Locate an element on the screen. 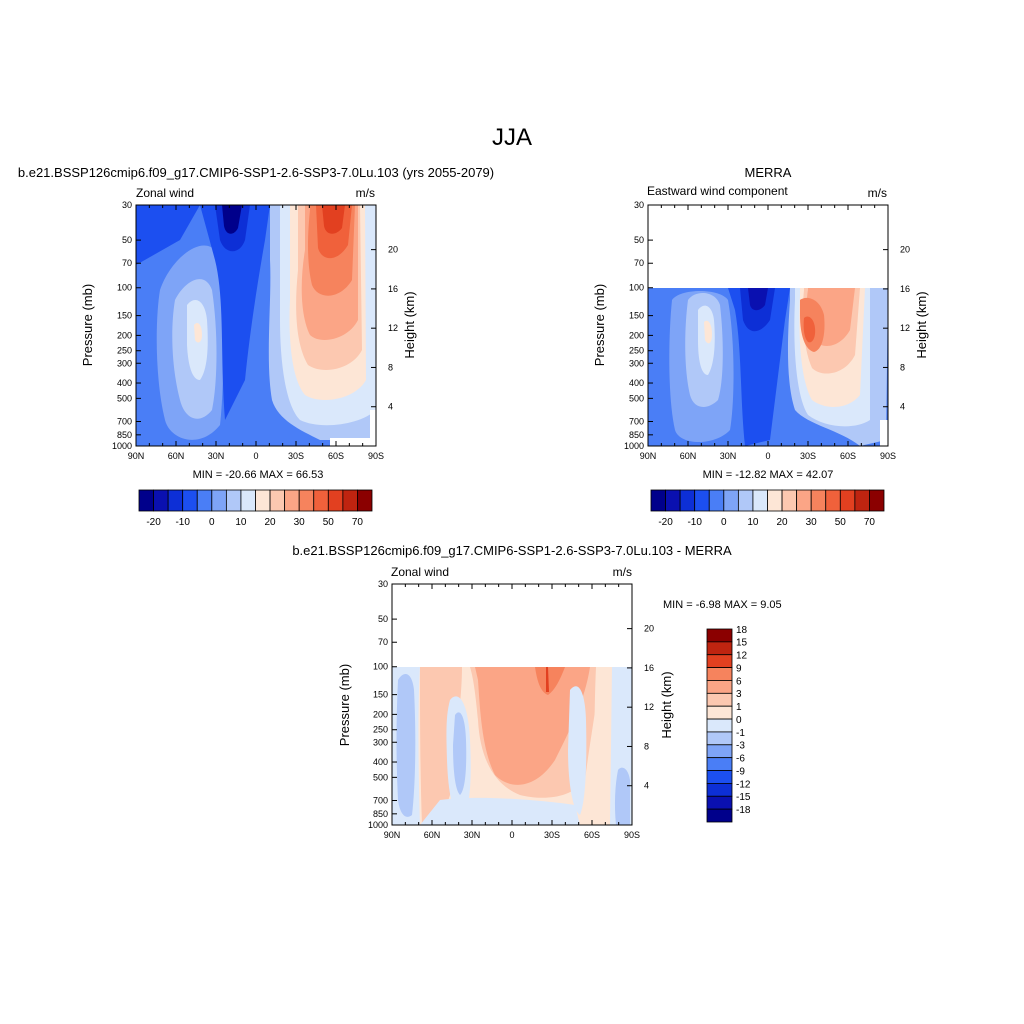 This screenshot has width=1024, height=1024. panel-model-ylabel: Pressure (mb) is located at coordinates (87, 325).